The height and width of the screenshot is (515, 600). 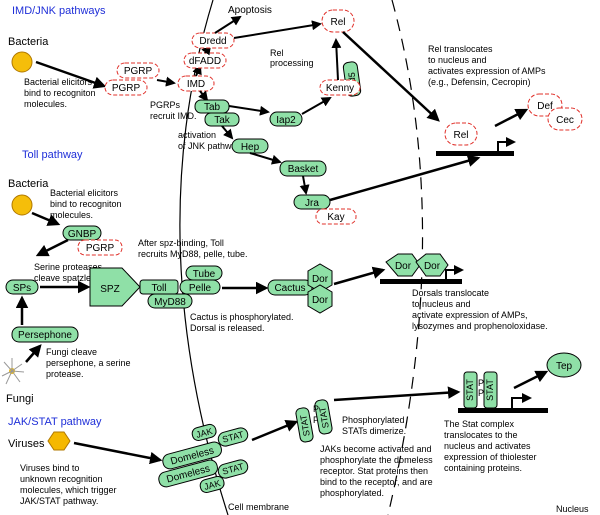 What do you see at coordinates (376, 460) in the screenshot?
I see `note-line: phosphorylate the domeless` at bounding box center [376, 460].